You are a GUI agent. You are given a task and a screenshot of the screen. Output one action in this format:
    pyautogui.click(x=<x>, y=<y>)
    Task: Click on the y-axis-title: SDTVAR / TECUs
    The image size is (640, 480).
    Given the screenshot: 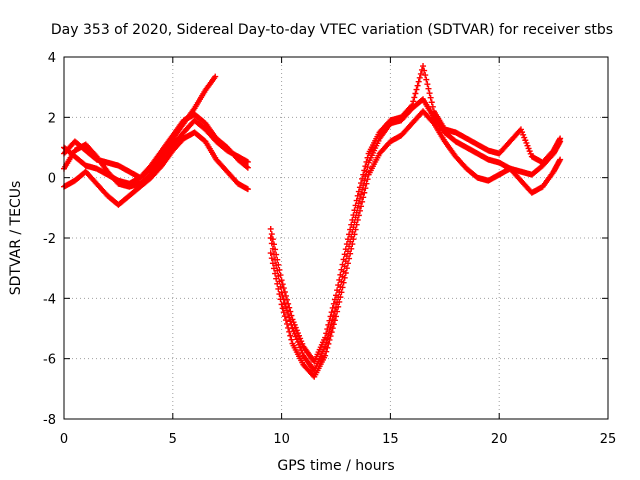 What is the action you would take?
    pyautogui.click(x=16, y=238)
    